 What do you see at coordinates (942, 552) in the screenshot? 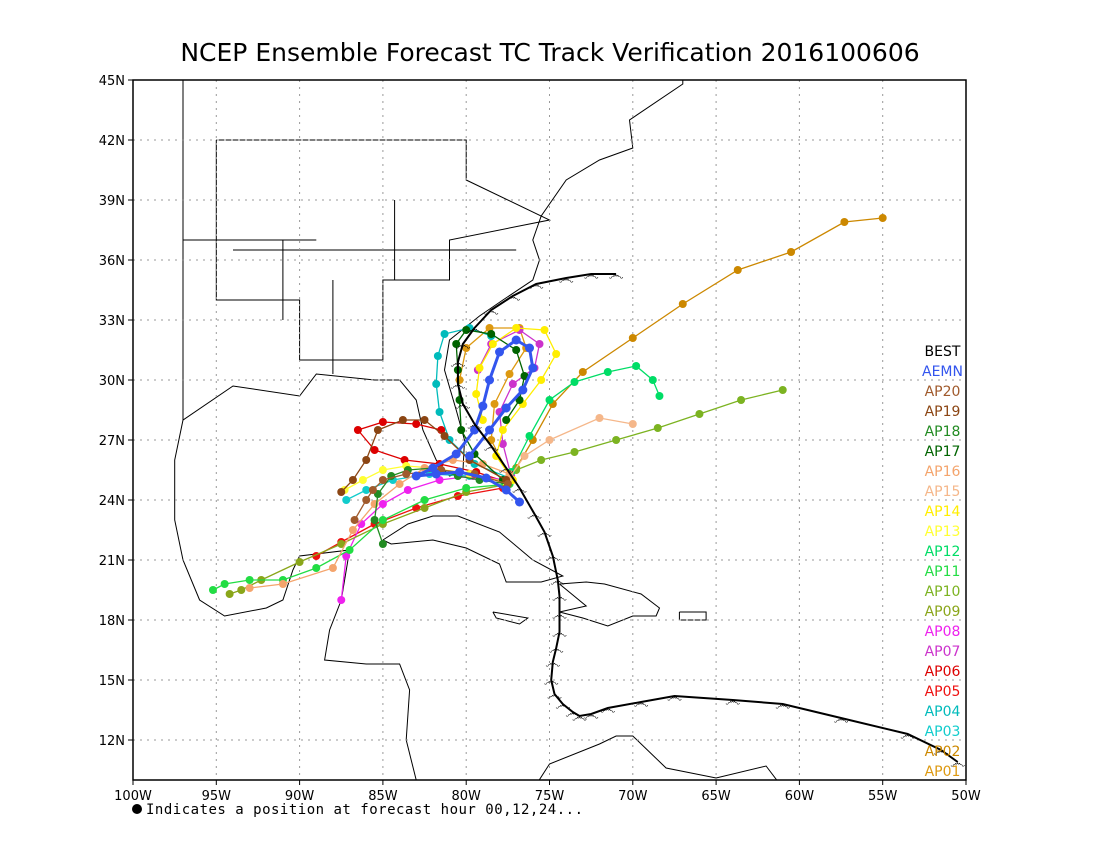
I see `legend-item-ap12: AP12` at bounding box center [942, 552].